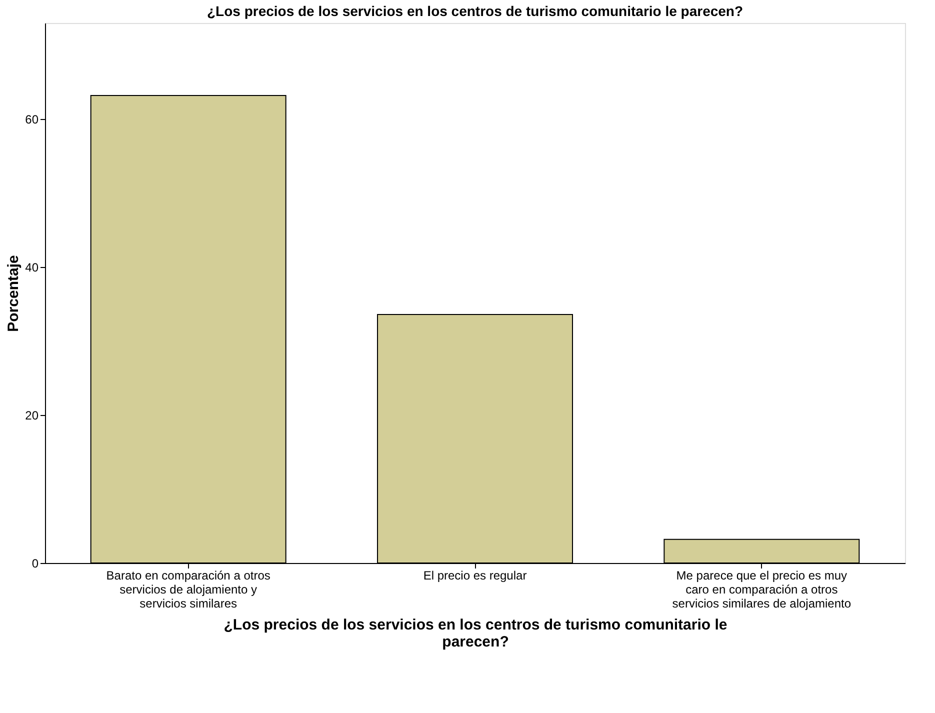 This screenshot has width=935, height=713. I want to click on y-tick-label: 40, so click(32, 267).